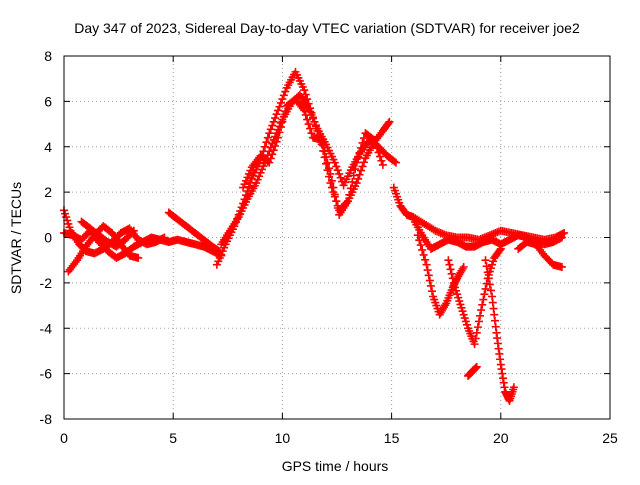 This screenshot has width=640, height=485. I want to click on y-tick-label: 6, so click(48, 101).